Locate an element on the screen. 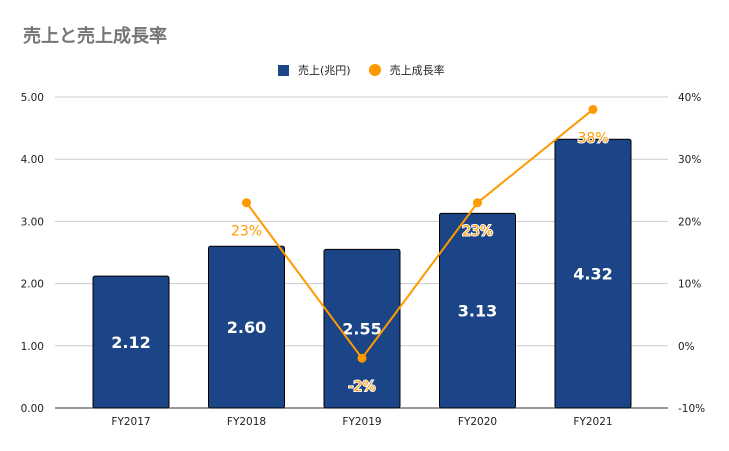  bar-value-label: 2.60 is located at coordinates (246, 327).